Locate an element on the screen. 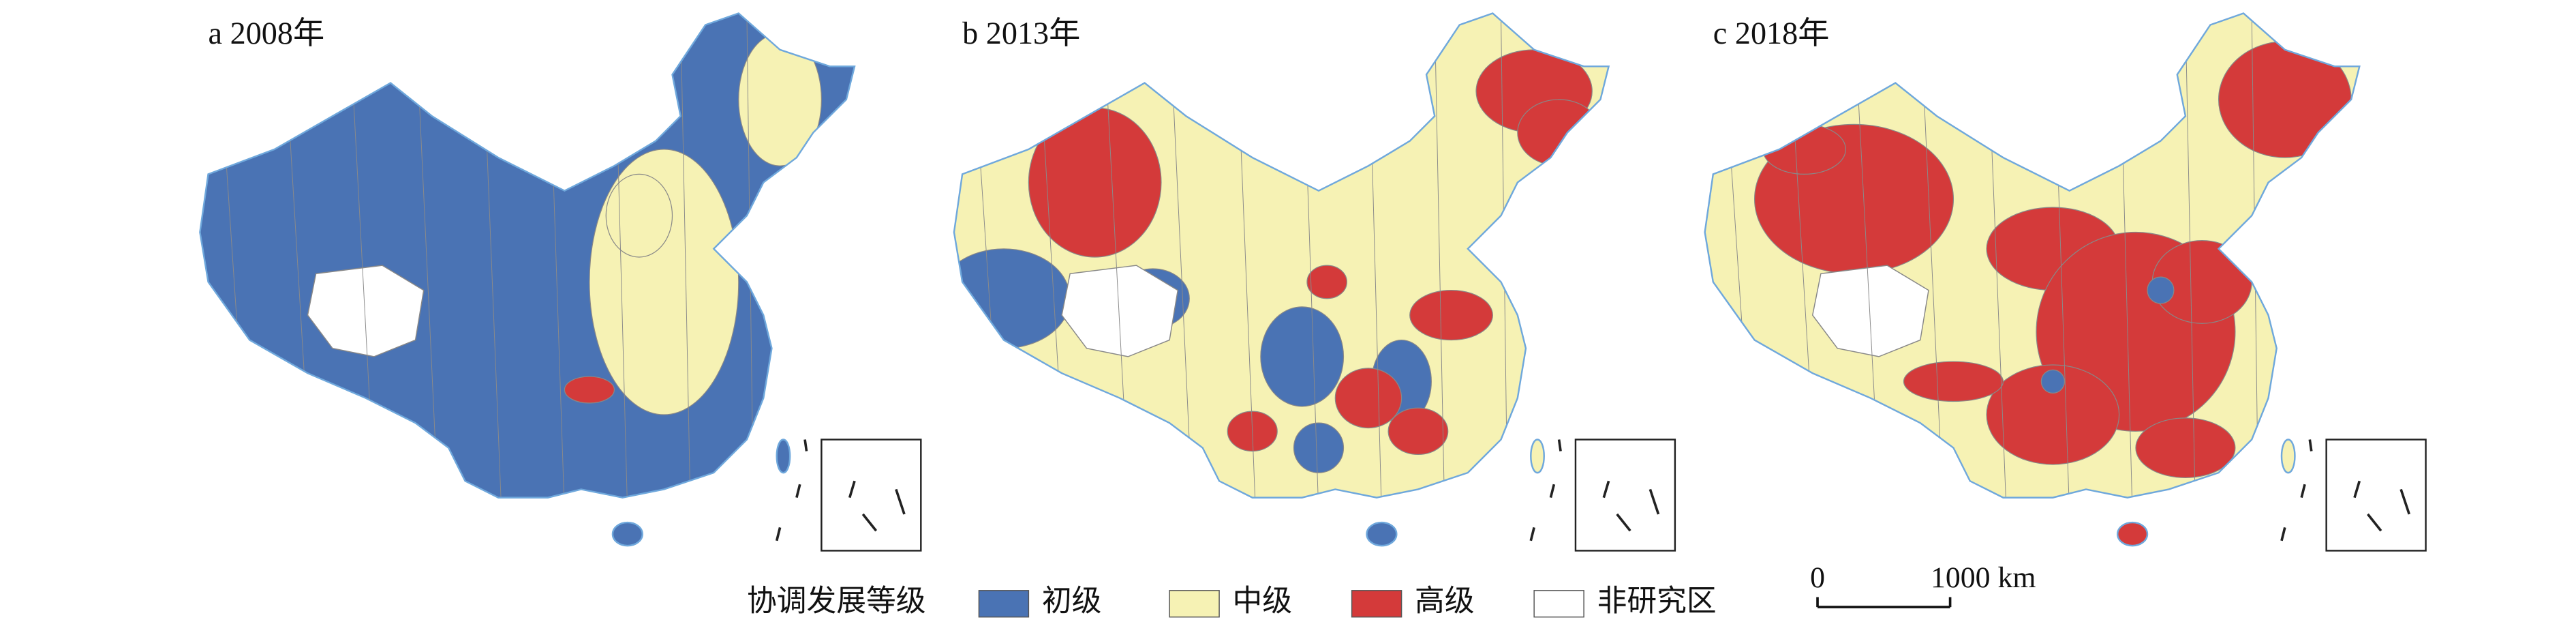 The image size is (2576, 622). legend-label: 高级 is located at coordinates (1445, 600).